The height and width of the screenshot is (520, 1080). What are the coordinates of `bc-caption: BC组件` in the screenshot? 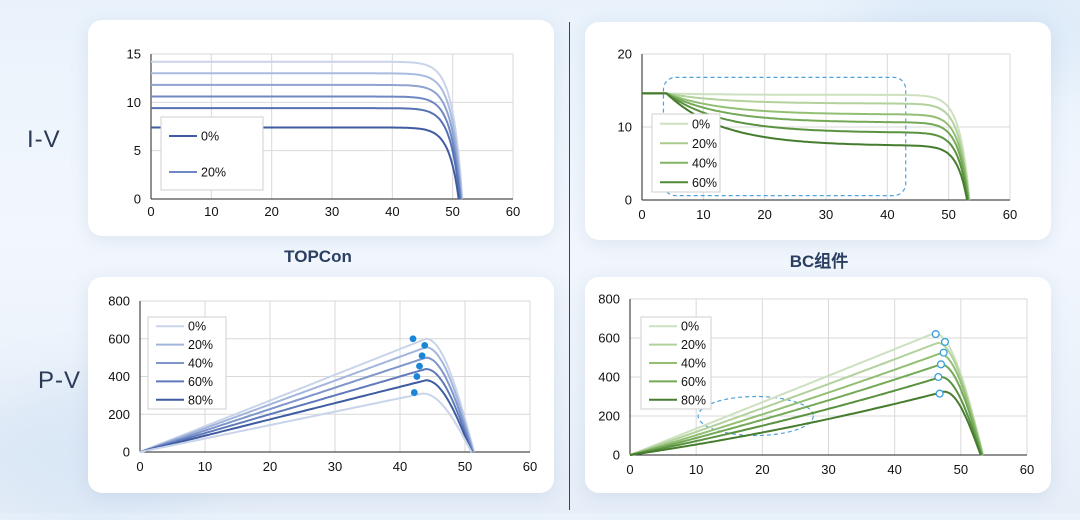 It's located at (819, 261).